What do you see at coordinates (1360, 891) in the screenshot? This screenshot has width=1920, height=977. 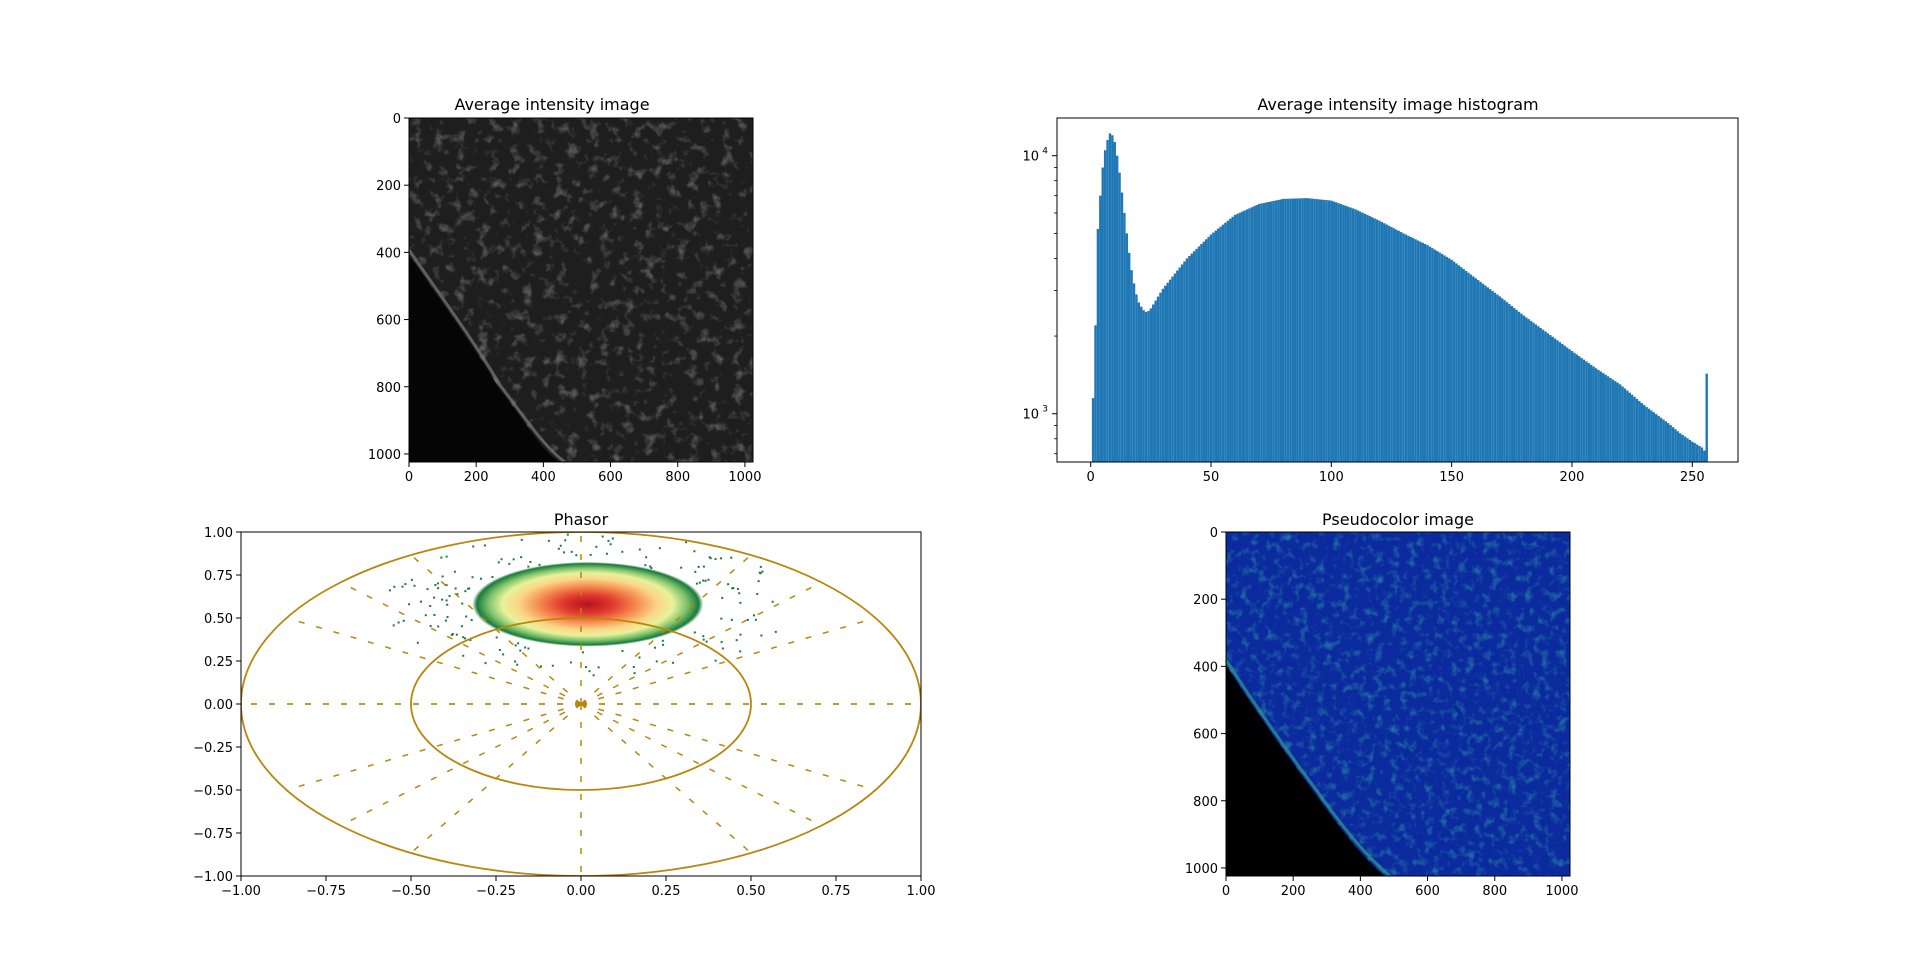 I see `x-tick-label: 400` at bounding box center [1360, 891].